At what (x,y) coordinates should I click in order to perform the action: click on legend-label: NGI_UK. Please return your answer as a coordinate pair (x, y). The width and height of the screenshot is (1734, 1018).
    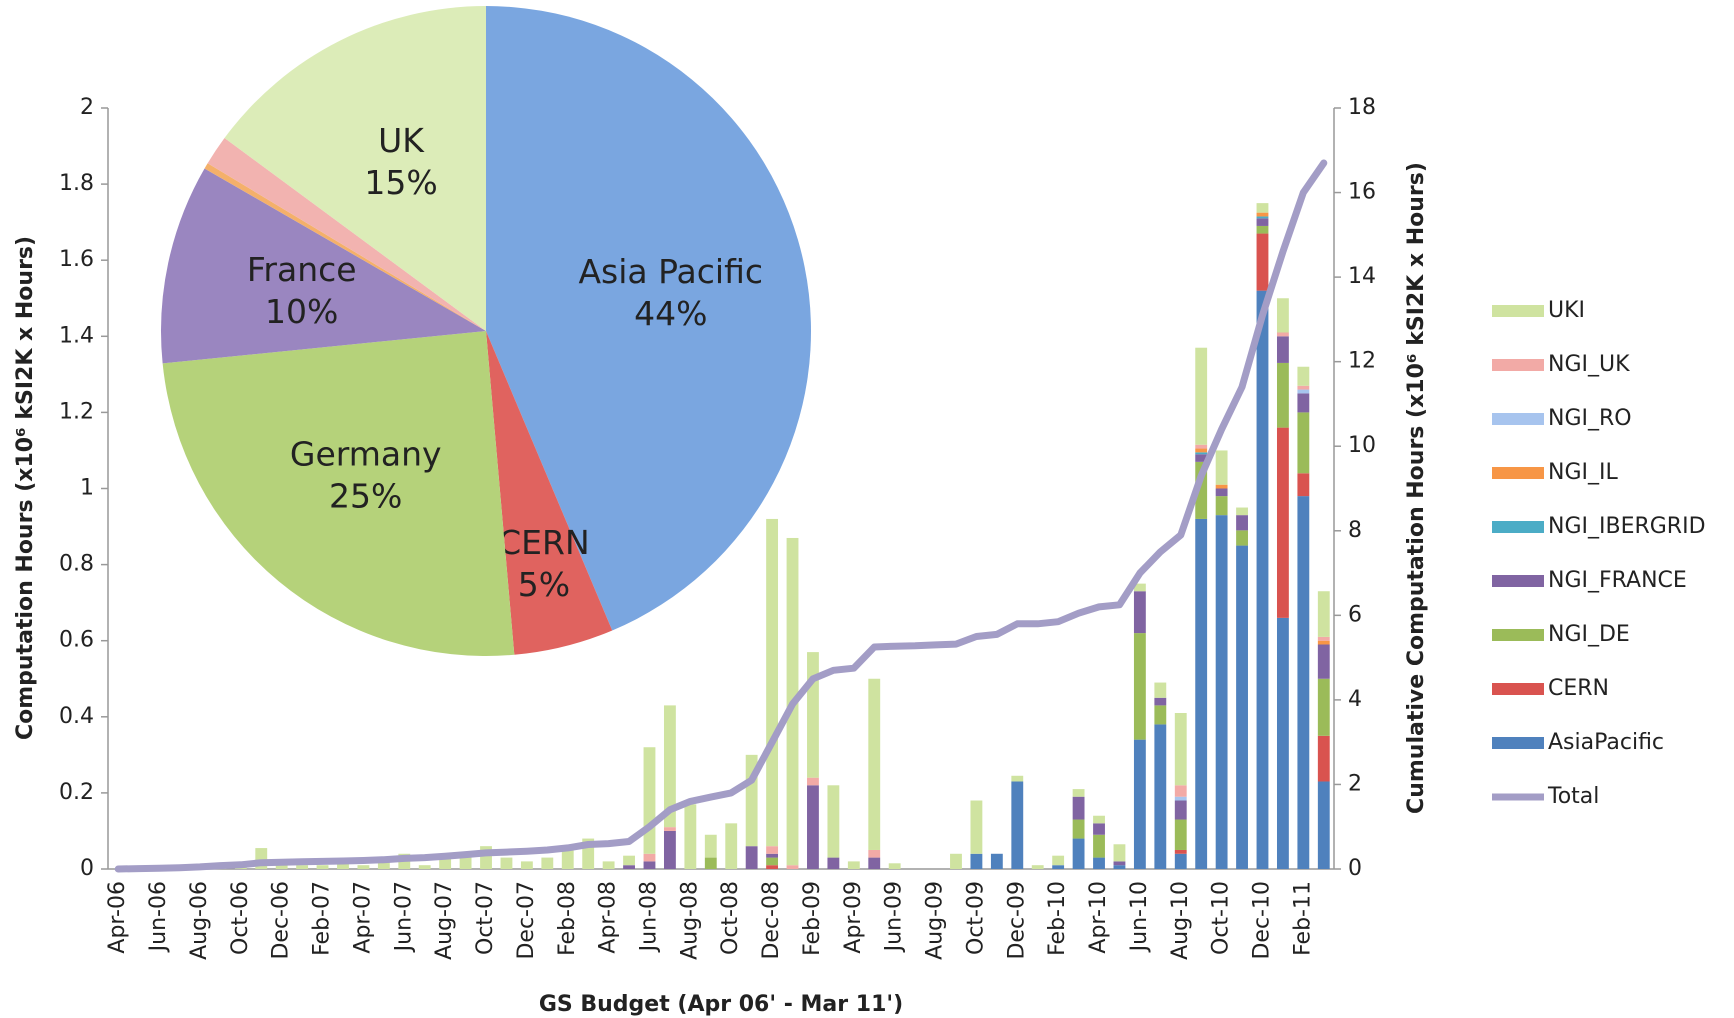
    Looking at the image, I should click on (1589, 364).